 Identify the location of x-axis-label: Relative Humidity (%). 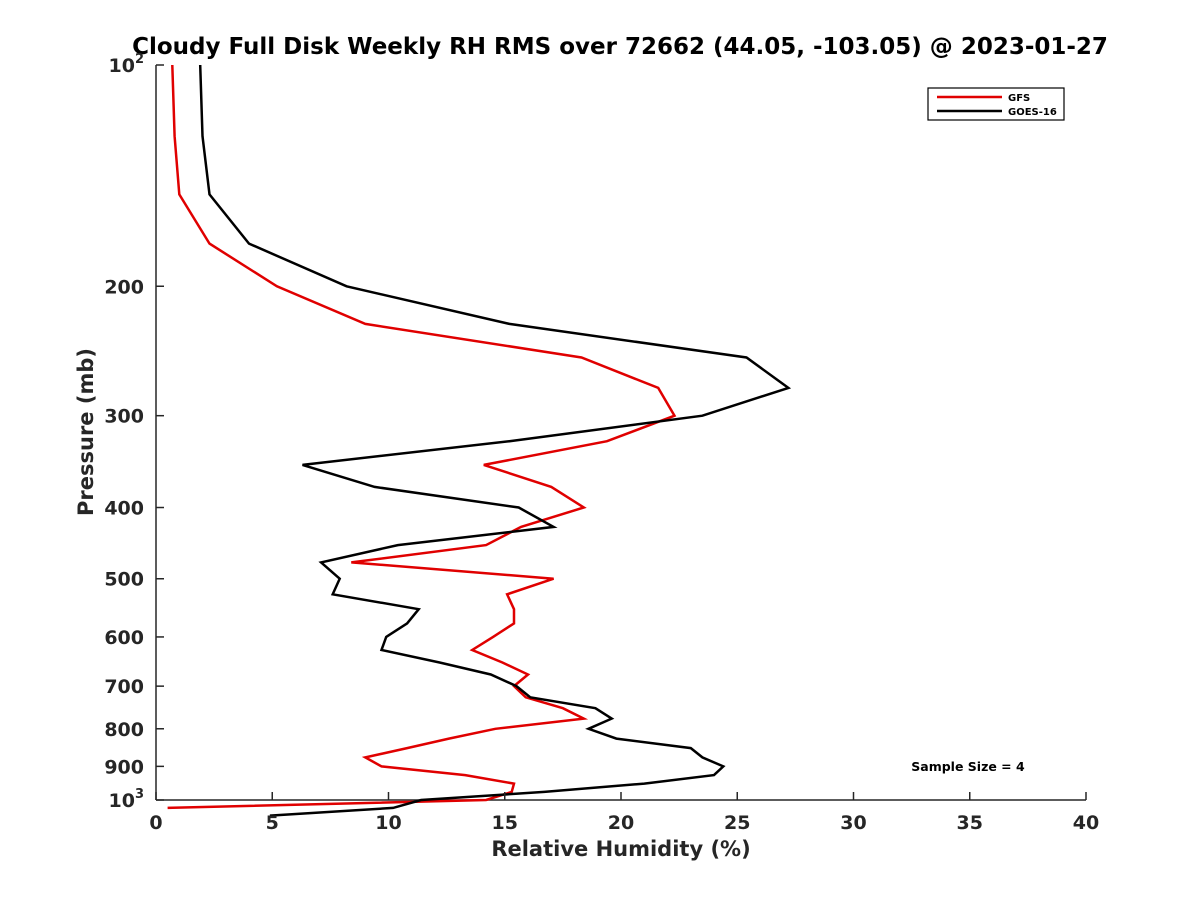
(620, 849).